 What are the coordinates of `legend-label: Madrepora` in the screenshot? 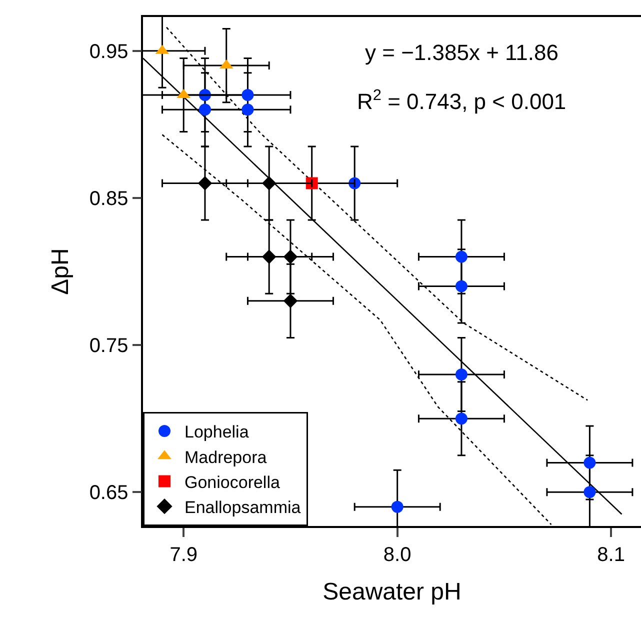 It's located at (226, 457).